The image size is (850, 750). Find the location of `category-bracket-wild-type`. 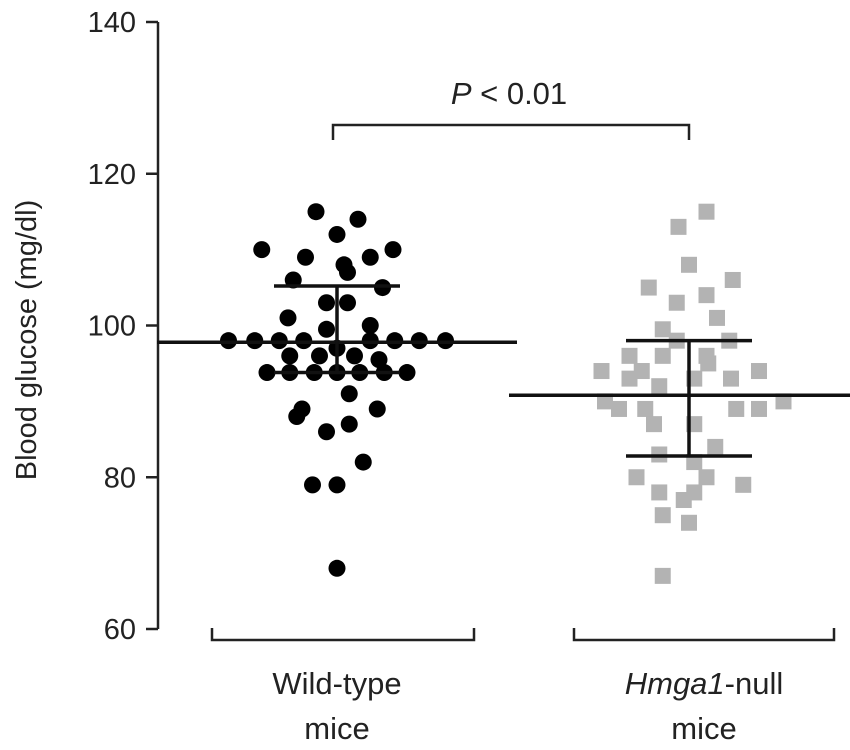

category-bracket-wild-type is located at coordinates (343, 635).